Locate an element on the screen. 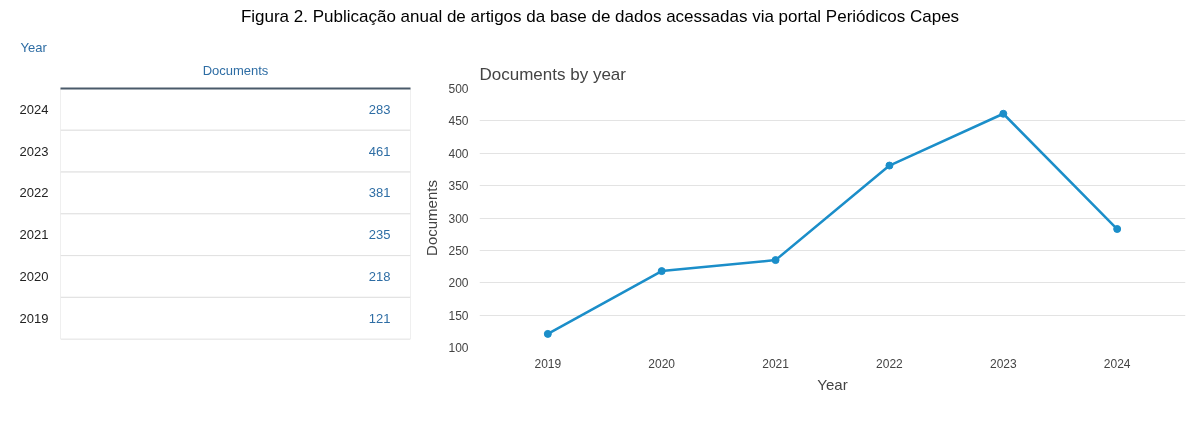 This screenshot has height=425, width=1195. data-label: 283 is located at coordinates (379, 109).